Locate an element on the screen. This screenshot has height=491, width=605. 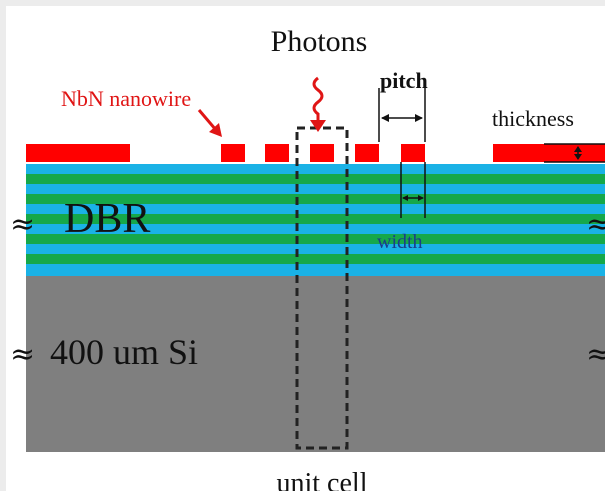
nanowire-label: NbN nanowire is located at coordinates (126, 98).